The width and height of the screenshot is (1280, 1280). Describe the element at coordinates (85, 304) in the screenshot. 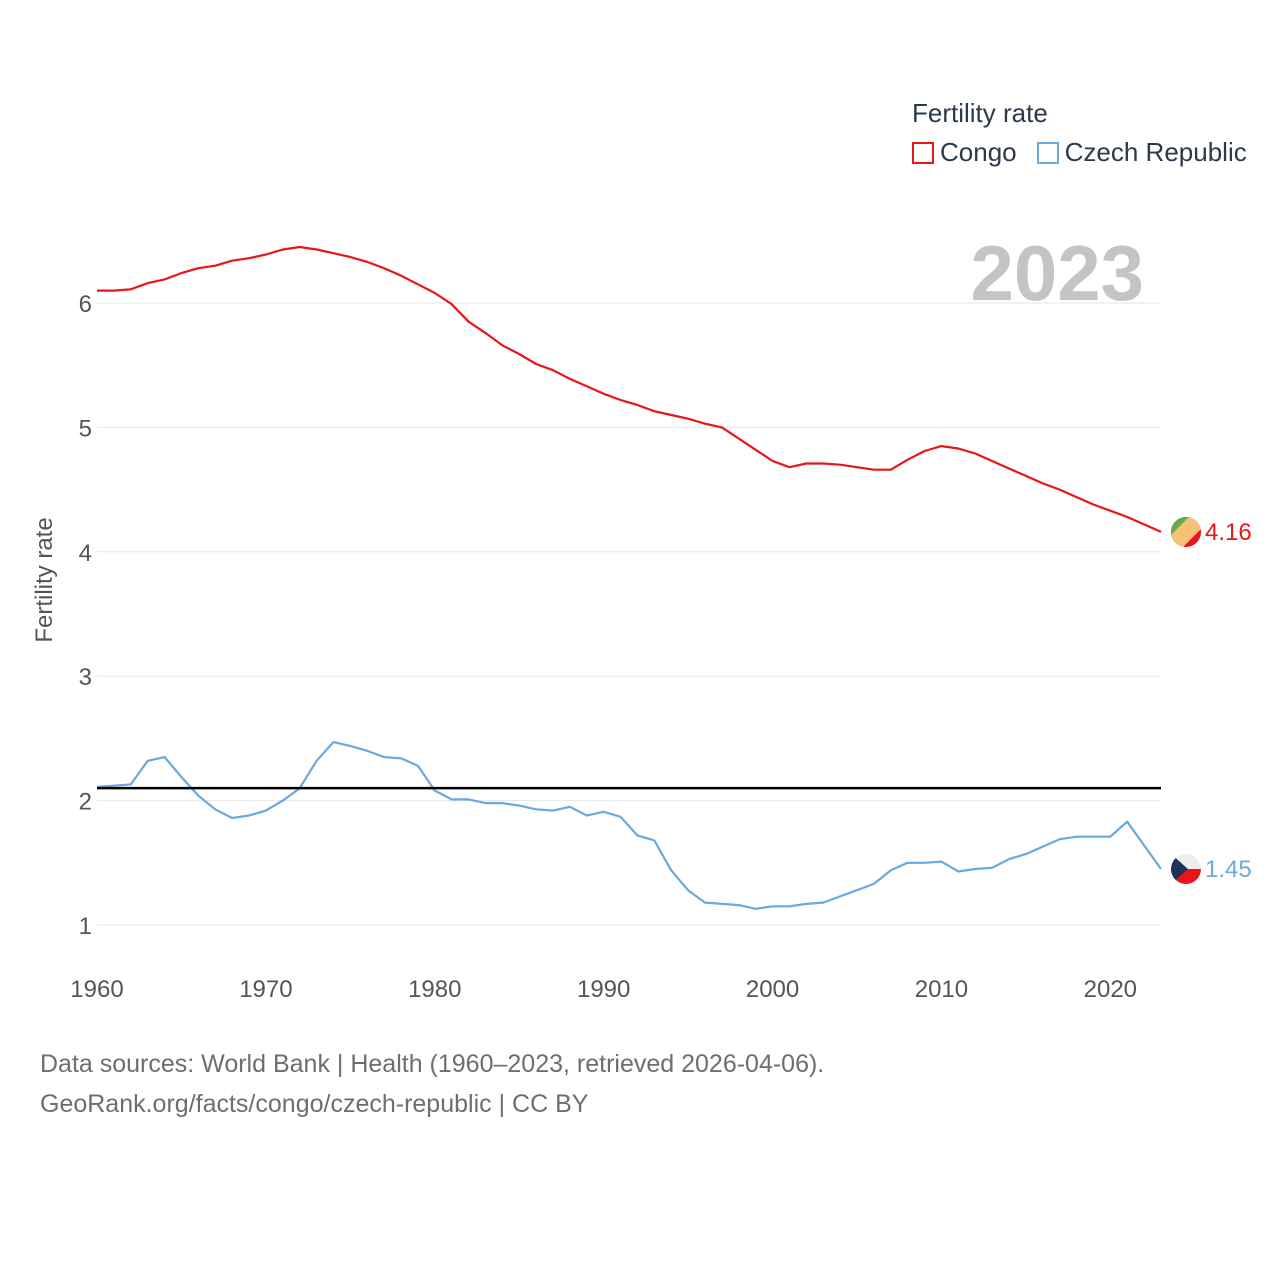

I see `y-tick-label-6: 6` at that location.